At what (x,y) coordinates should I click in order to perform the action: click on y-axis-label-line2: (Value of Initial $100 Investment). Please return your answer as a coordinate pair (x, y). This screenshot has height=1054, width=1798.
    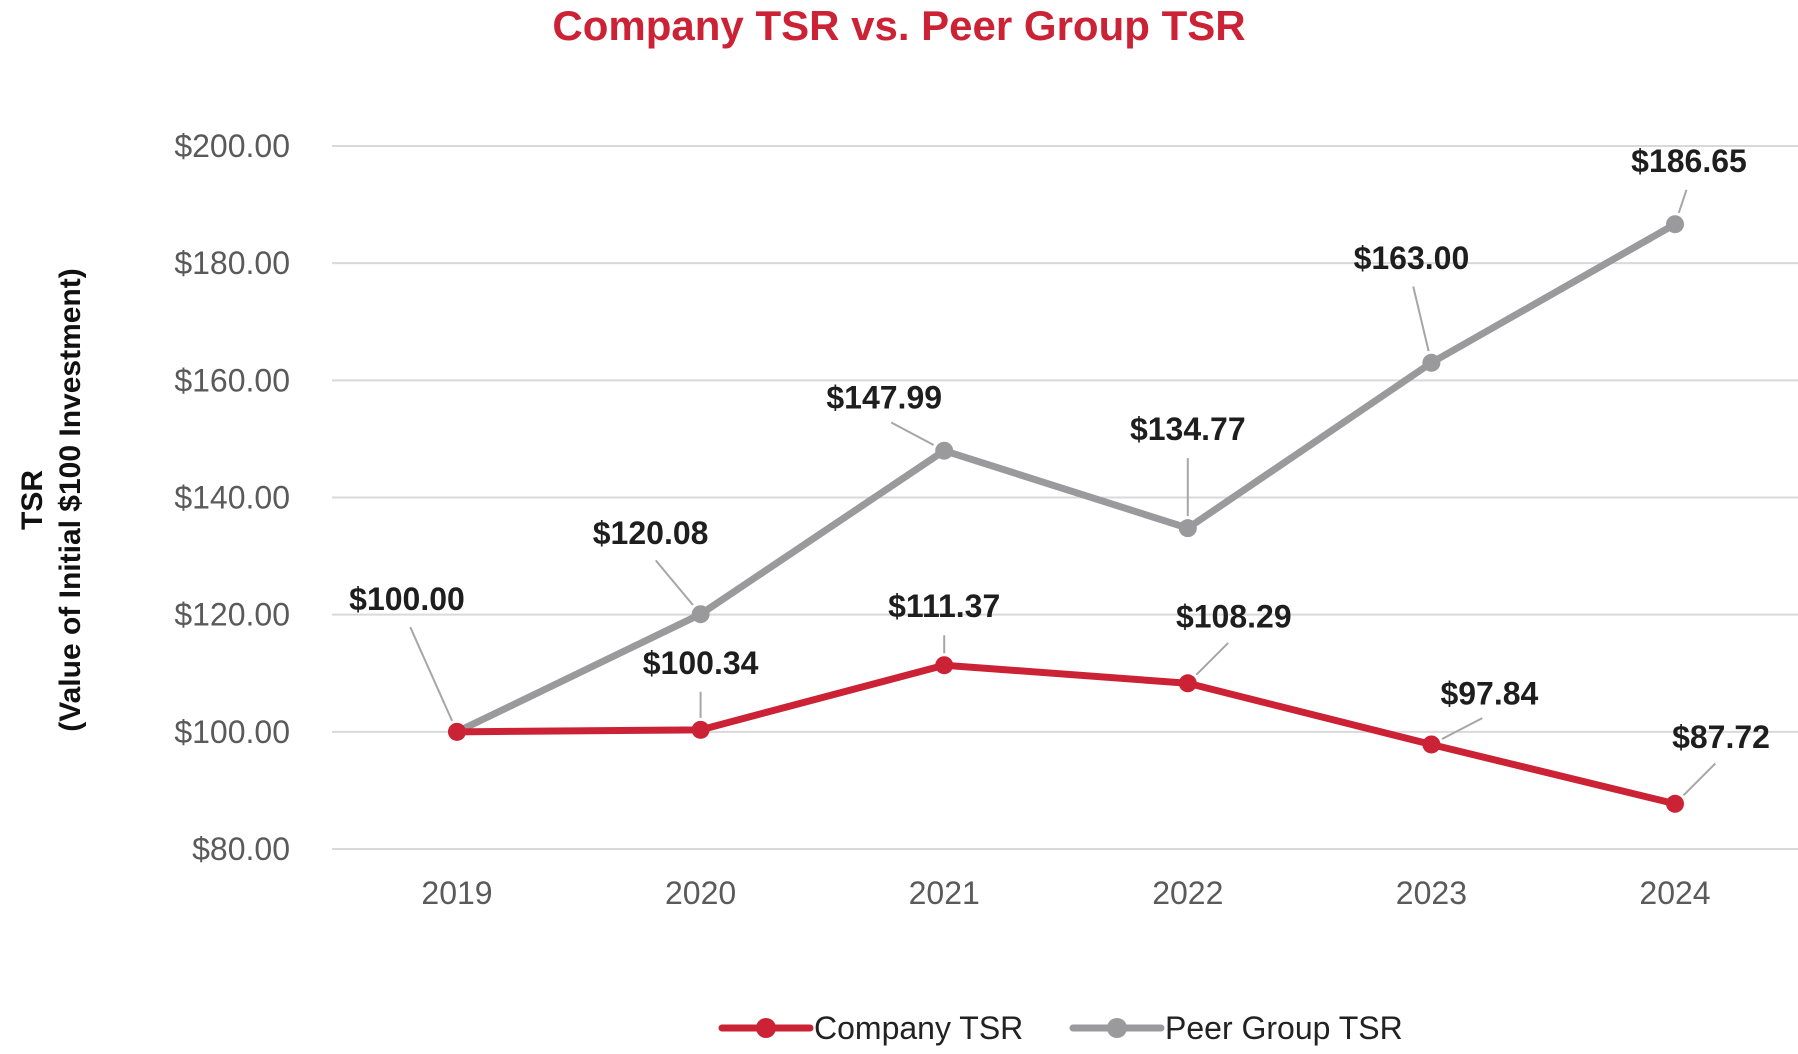
    Looking at the image, I should click on (70, 499).